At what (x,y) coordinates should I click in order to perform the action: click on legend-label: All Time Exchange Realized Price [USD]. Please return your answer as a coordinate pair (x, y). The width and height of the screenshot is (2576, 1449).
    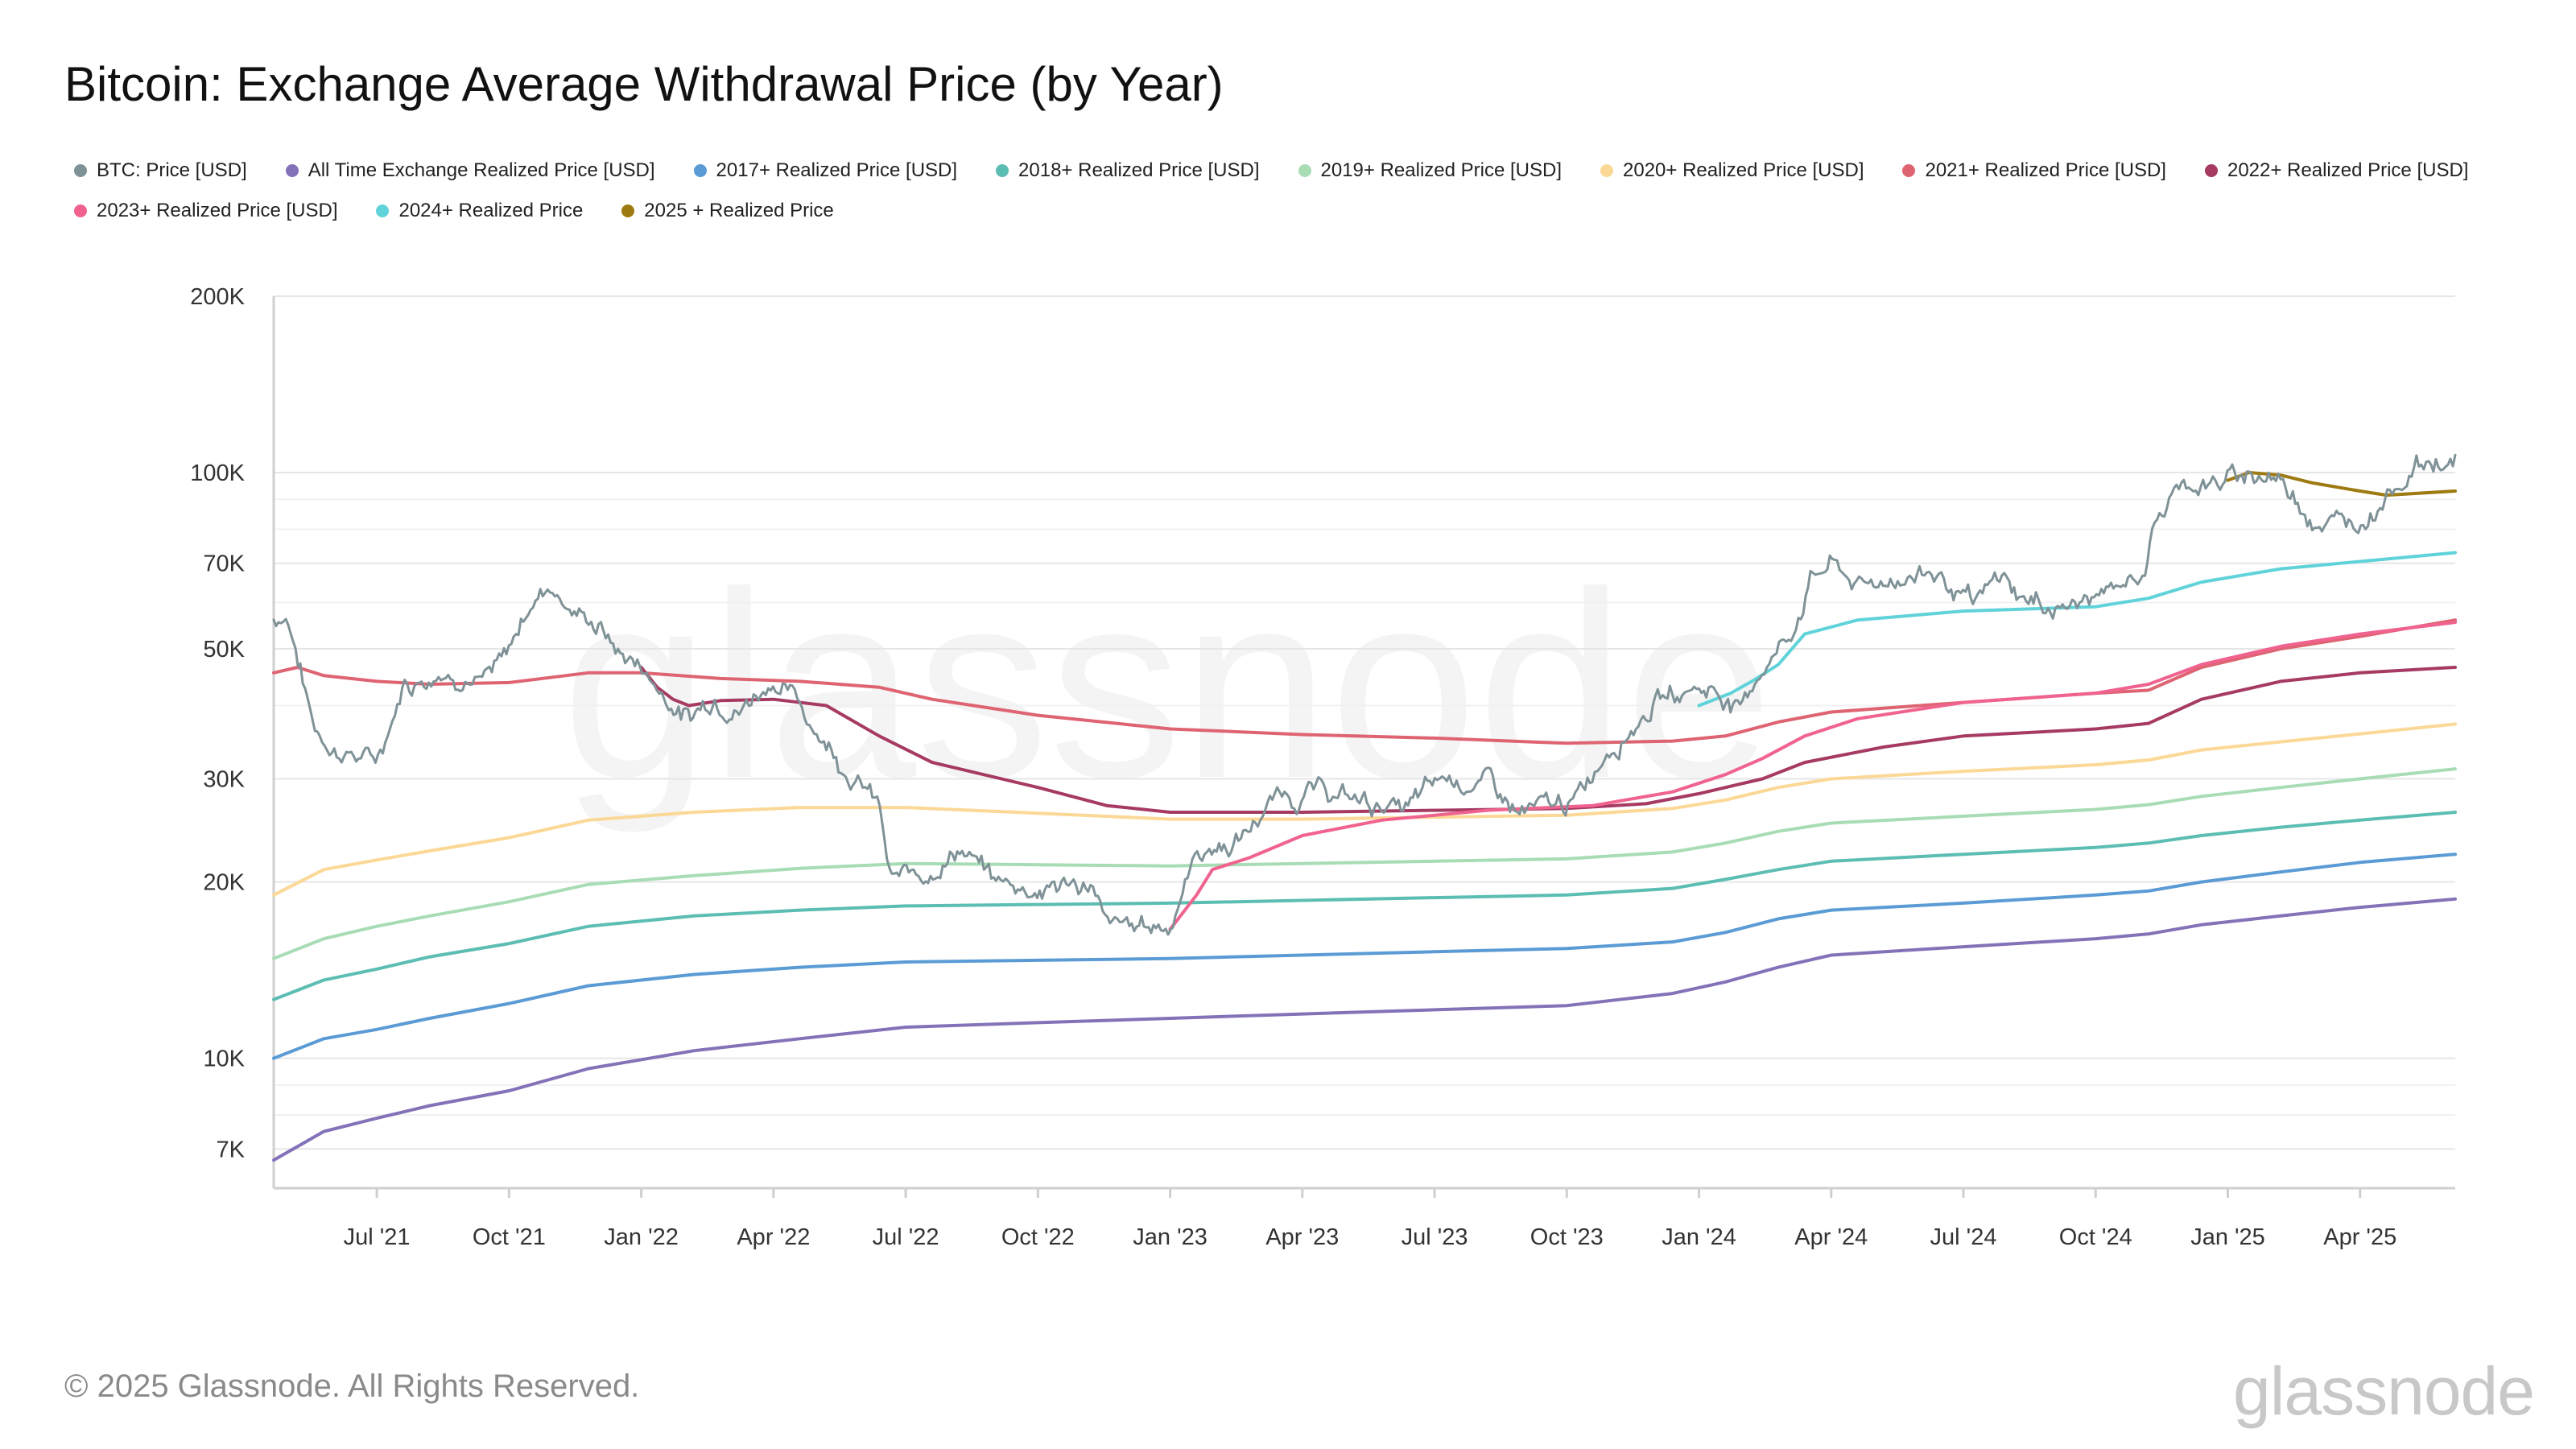
    Looking at the image, I should click on (482, 170).